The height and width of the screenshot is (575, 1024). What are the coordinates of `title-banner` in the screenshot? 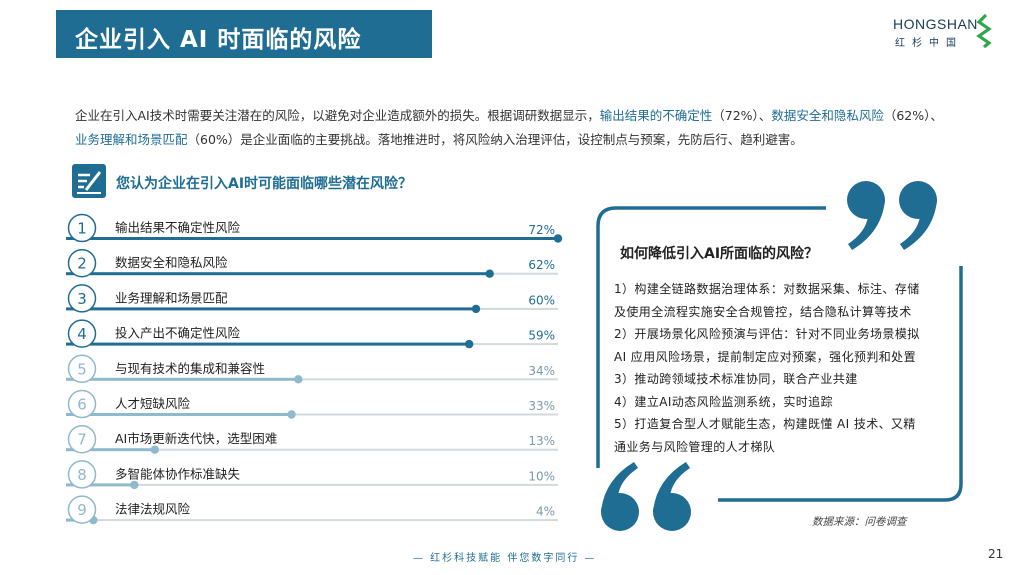 It's located at (244, 34).